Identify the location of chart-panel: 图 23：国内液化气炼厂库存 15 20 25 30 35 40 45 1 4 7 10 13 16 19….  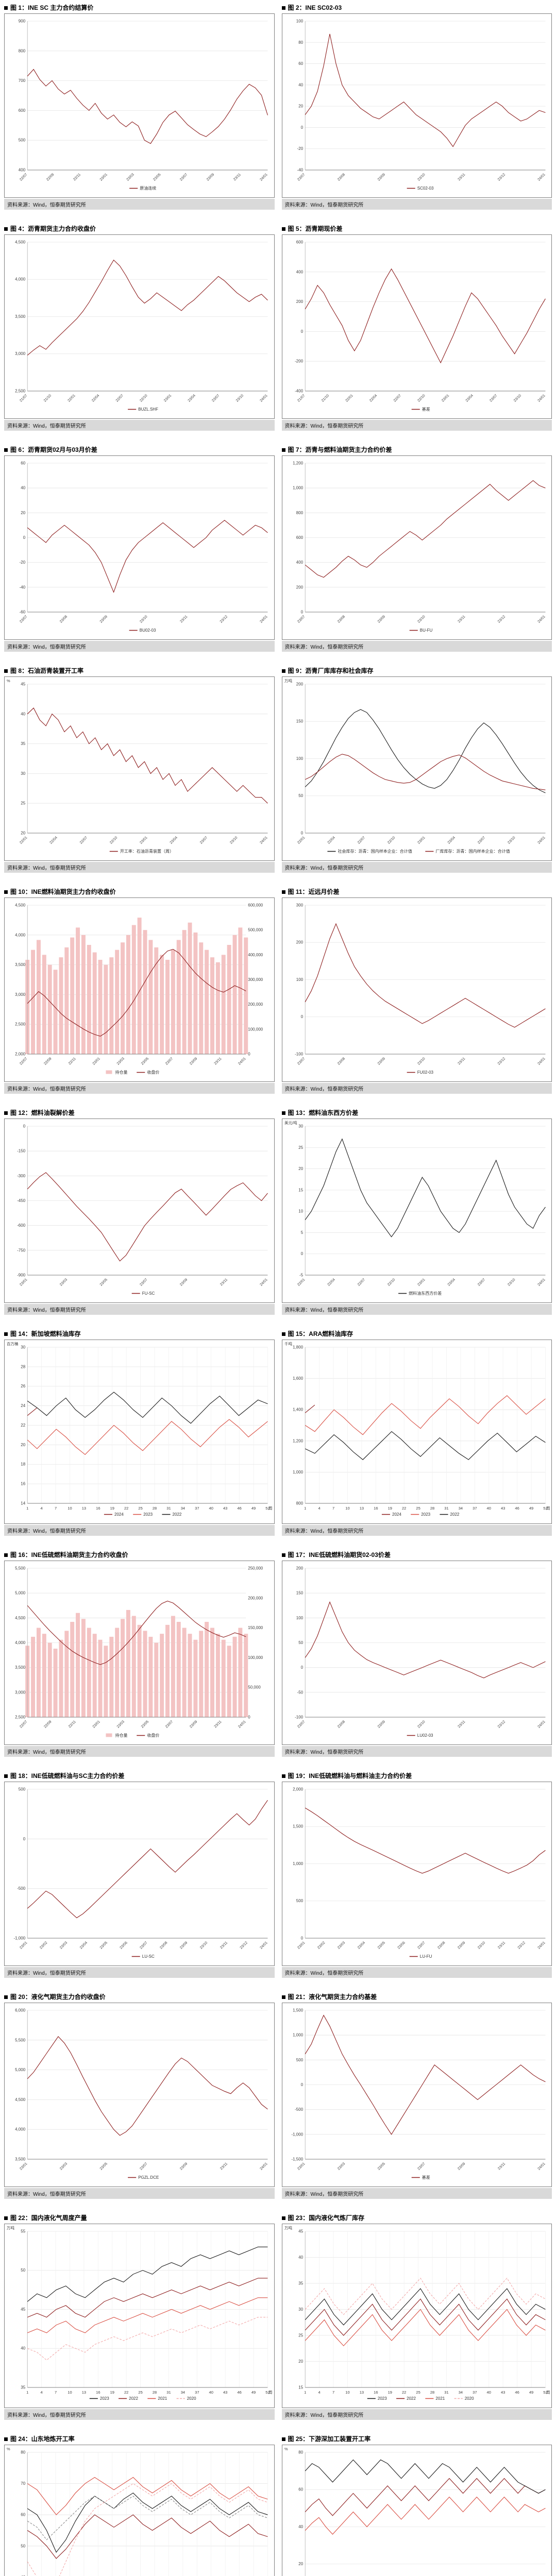
(416, 2317).